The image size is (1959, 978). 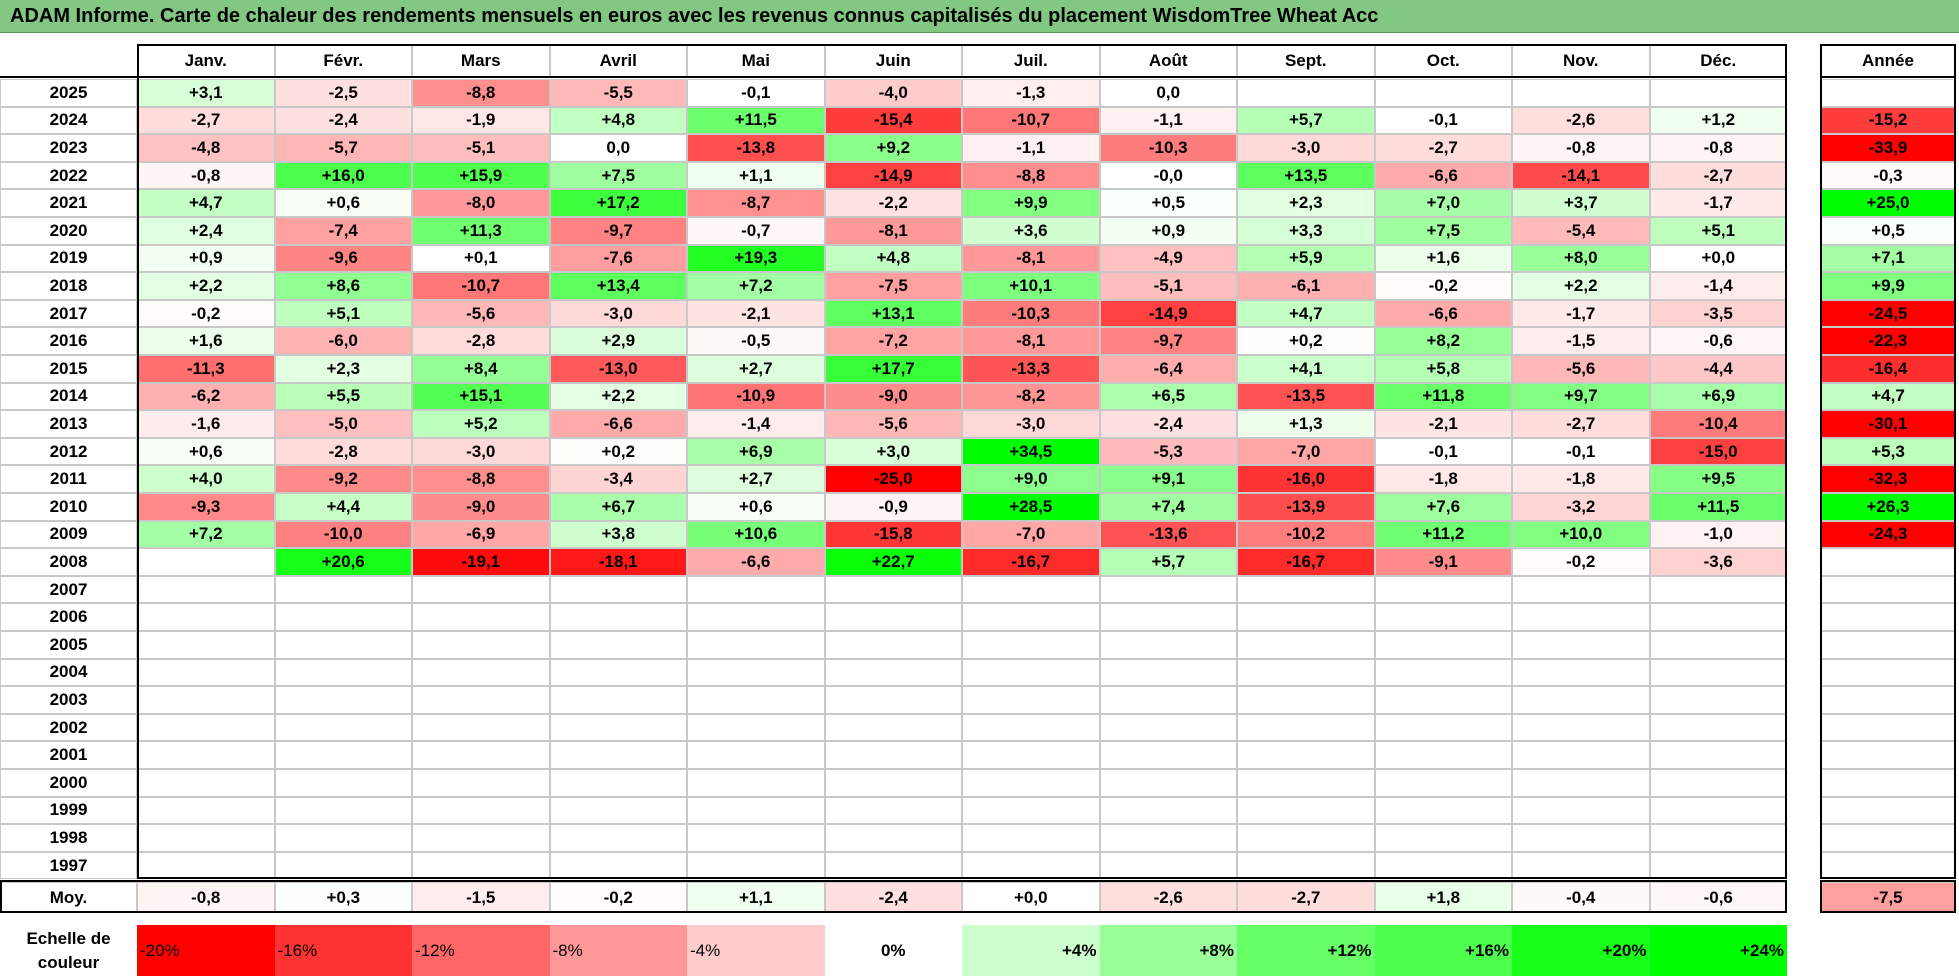 I want to click on cell: +7,5, so click(x=1443, y=231).